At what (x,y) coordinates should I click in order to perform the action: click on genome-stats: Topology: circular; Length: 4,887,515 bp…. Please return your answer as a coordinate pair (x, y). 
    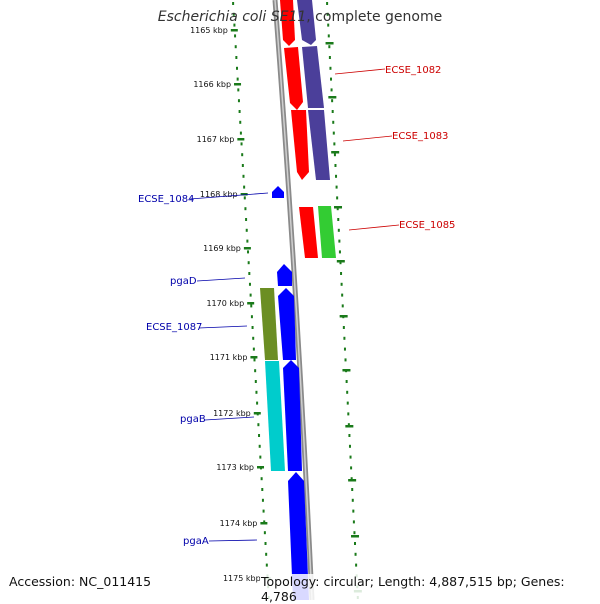
    Looking at the image, I should click on (430, 589).